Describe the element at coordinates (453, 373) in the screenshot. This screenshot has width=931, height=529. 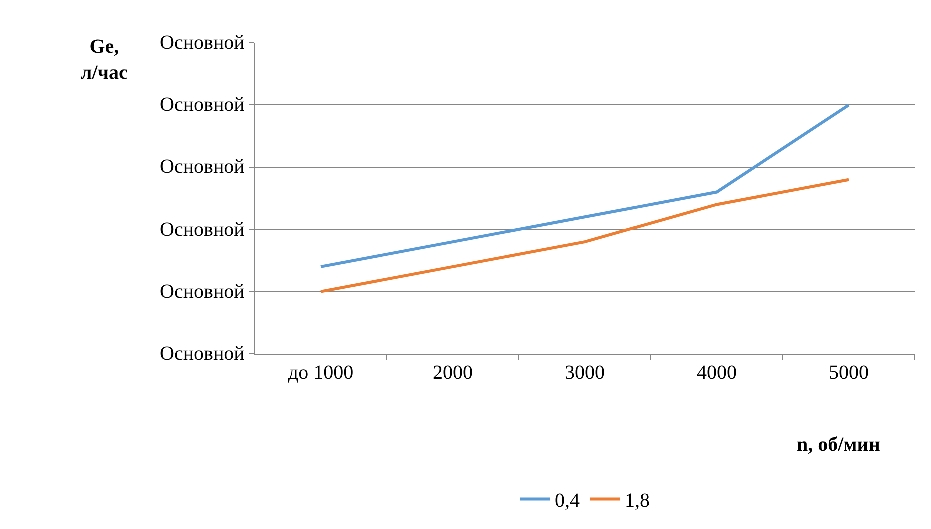
I see `x-tick-label: 2000` at that location.